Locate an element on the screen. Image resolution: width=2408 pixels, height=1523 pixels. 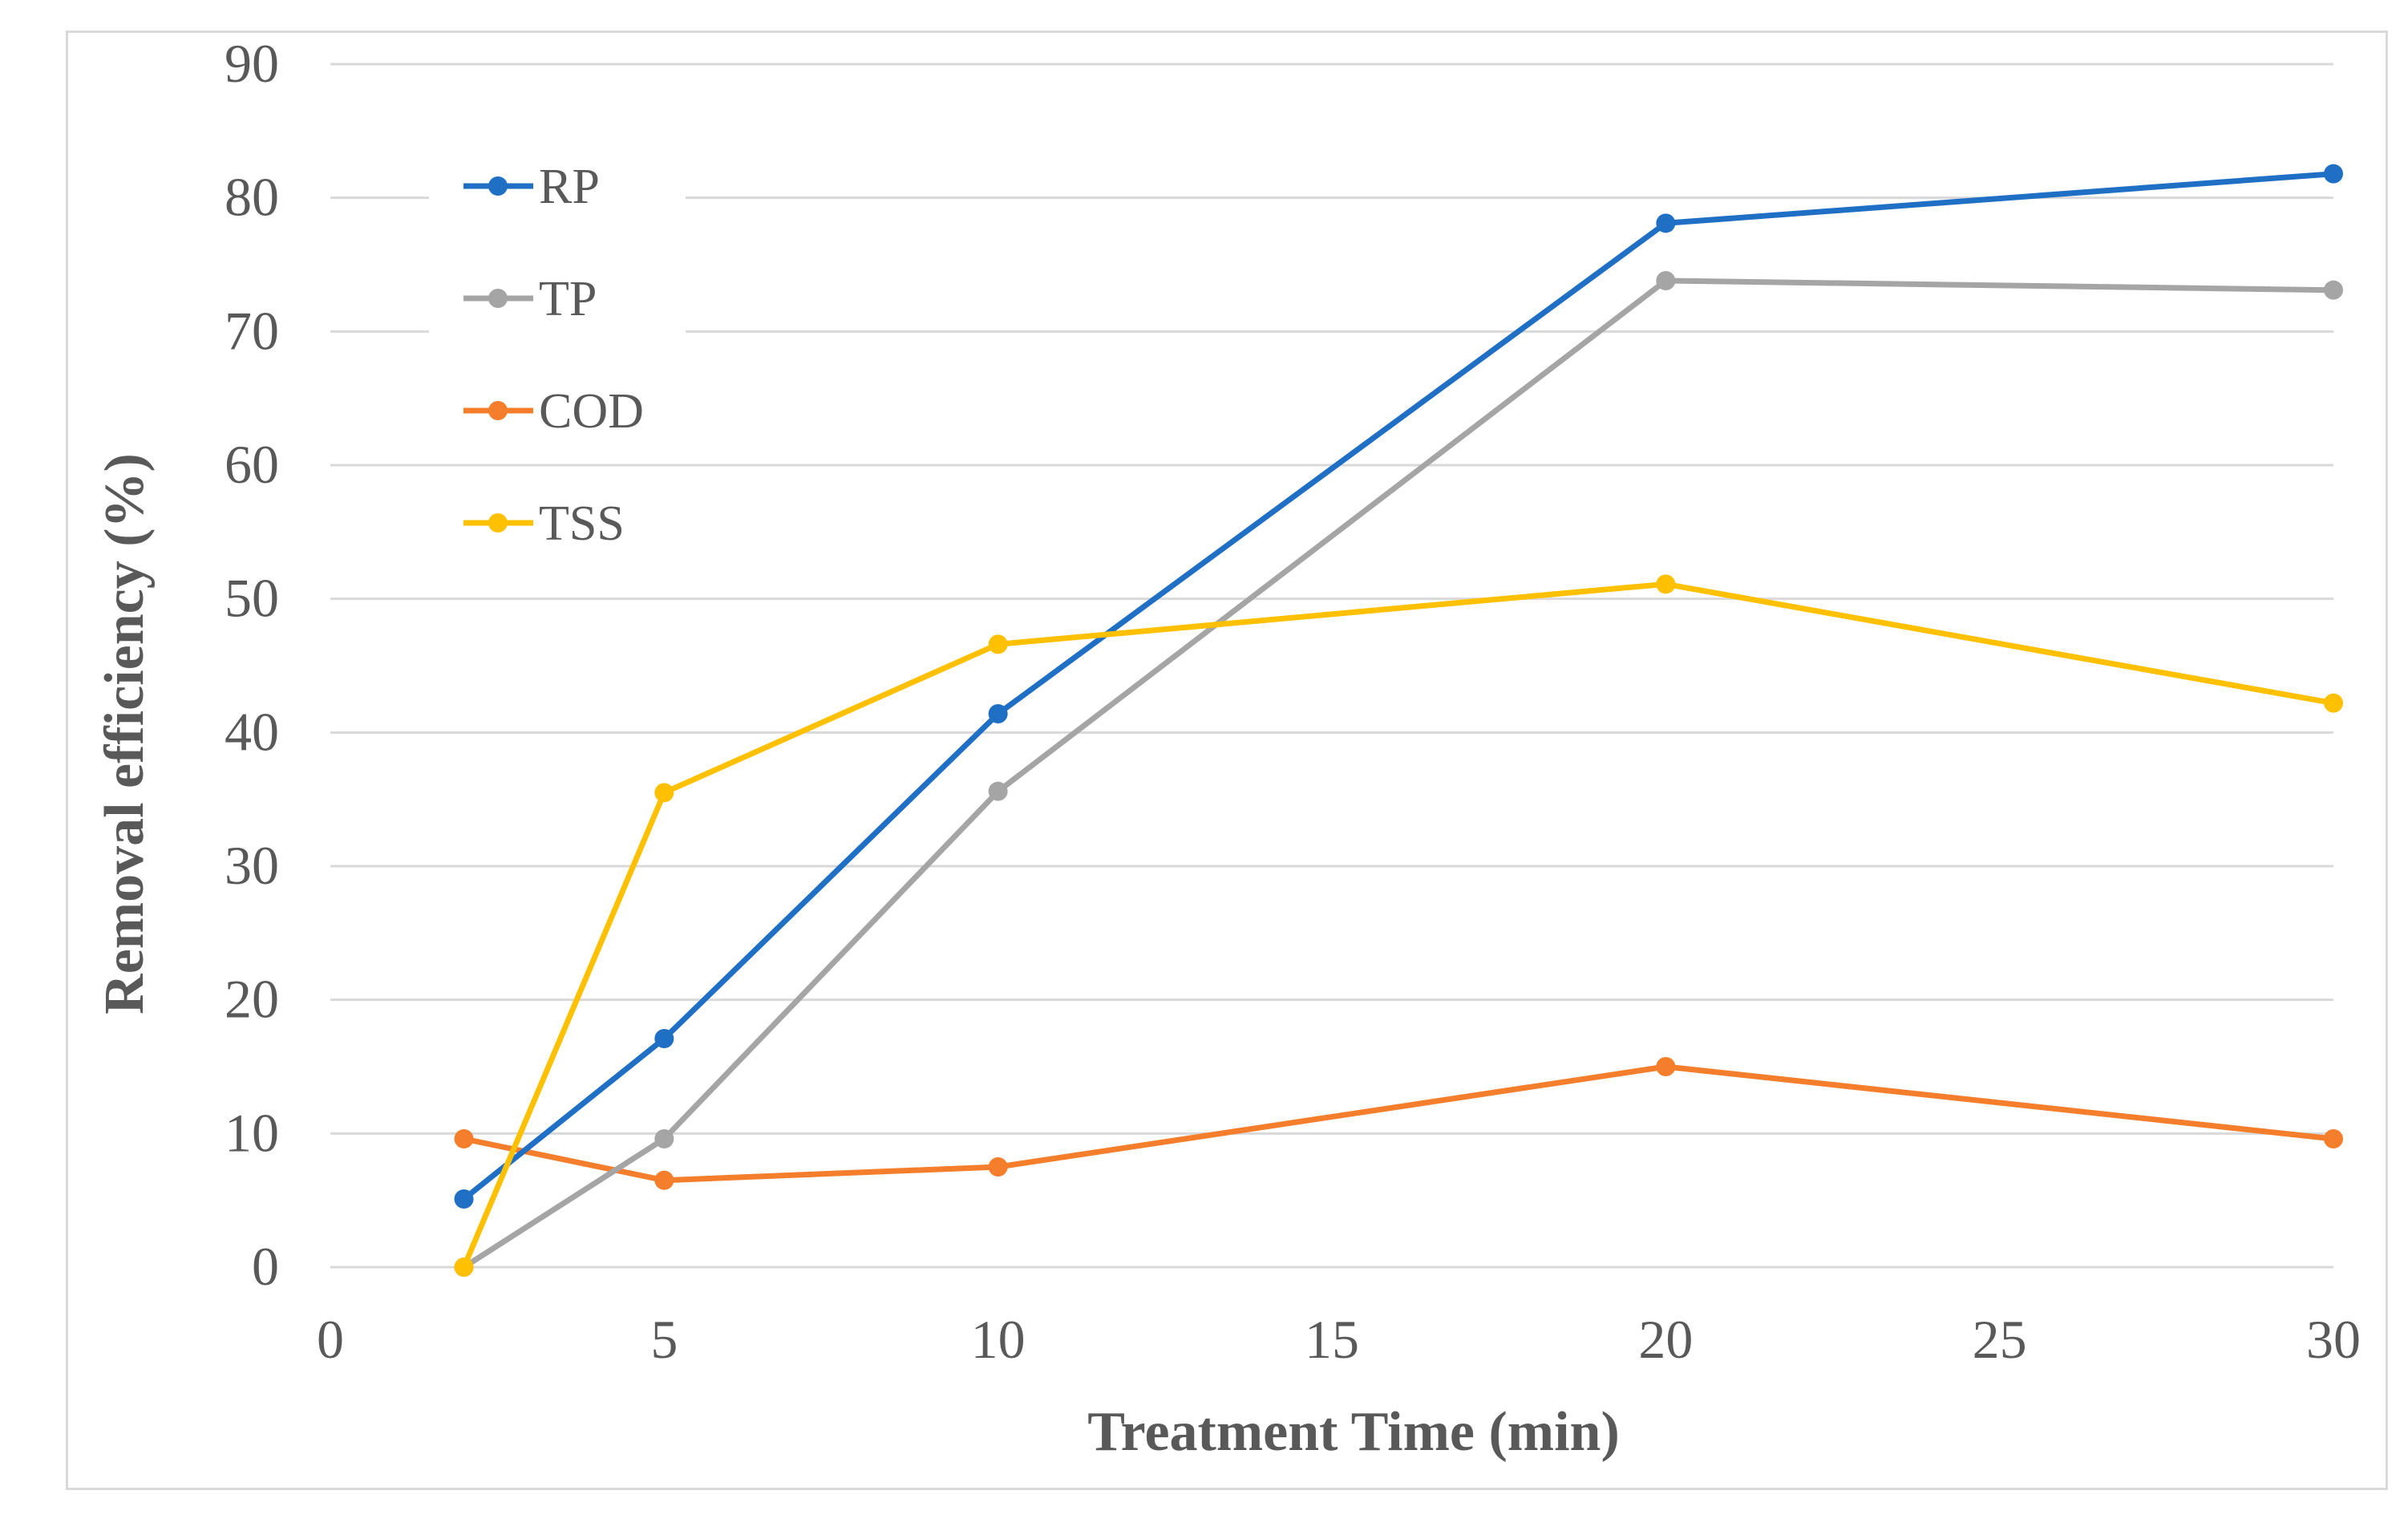
y-tick-label: 40 is located at coordinates (252, 731).